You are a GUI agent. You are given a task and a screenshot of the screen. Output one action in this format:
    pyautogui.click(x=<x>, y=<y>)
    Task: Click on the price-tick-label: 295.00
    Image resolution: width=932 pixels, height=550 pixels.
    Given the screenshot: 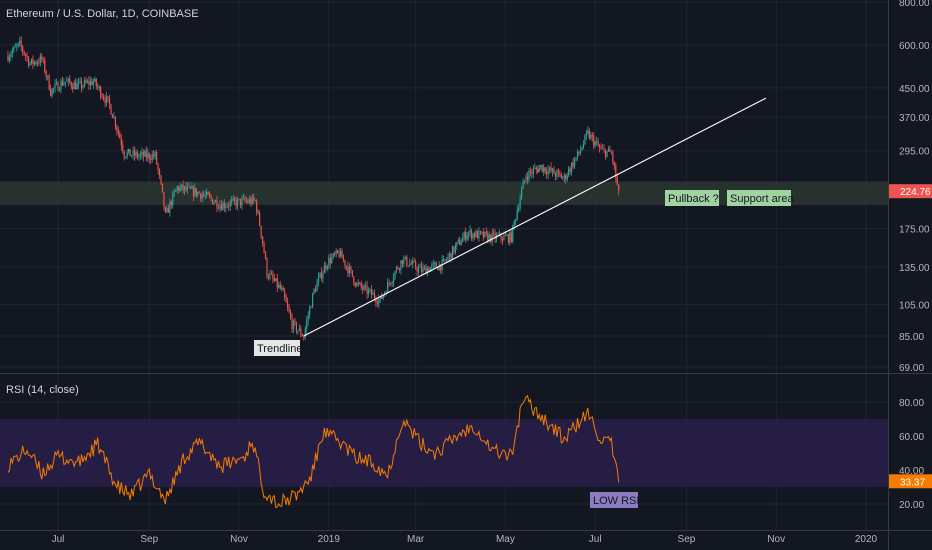 What is the action you would take?
    pyautogui.click(x=914, y=152)
    